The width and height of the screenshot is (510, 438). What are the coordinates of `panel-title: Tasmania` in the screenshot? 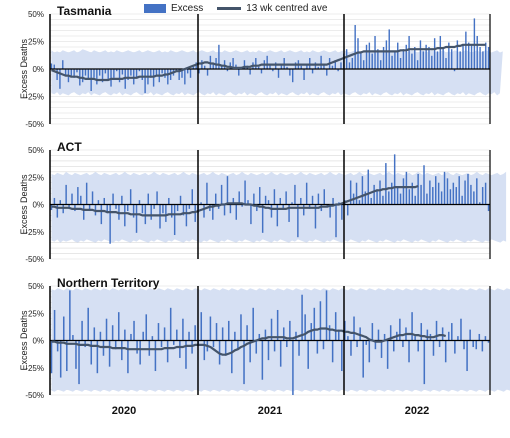 It's located at (84, 11).